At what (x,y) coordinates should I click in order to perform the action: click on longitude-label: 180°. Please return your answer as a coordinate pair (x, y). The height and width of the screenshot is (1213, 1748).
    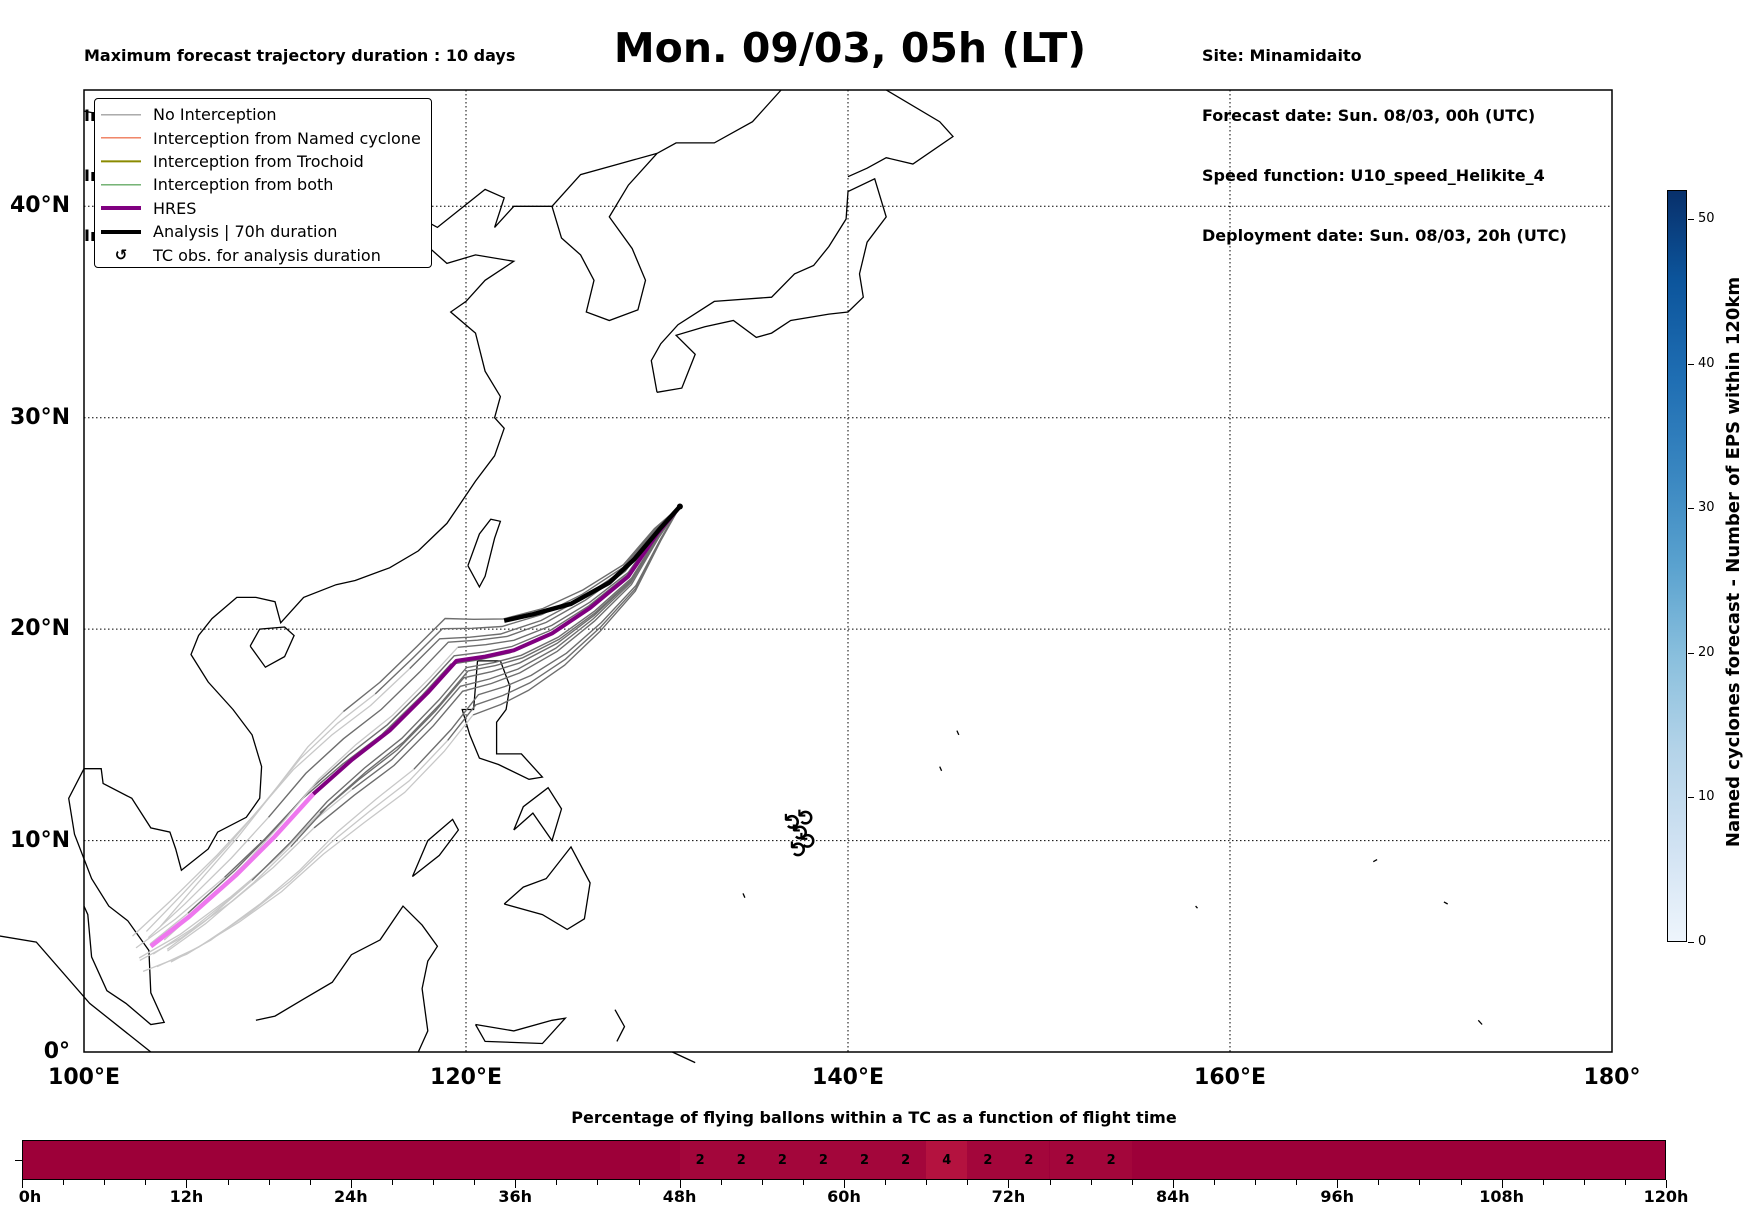
    Looking at the image, I should click on (1612, 1077).